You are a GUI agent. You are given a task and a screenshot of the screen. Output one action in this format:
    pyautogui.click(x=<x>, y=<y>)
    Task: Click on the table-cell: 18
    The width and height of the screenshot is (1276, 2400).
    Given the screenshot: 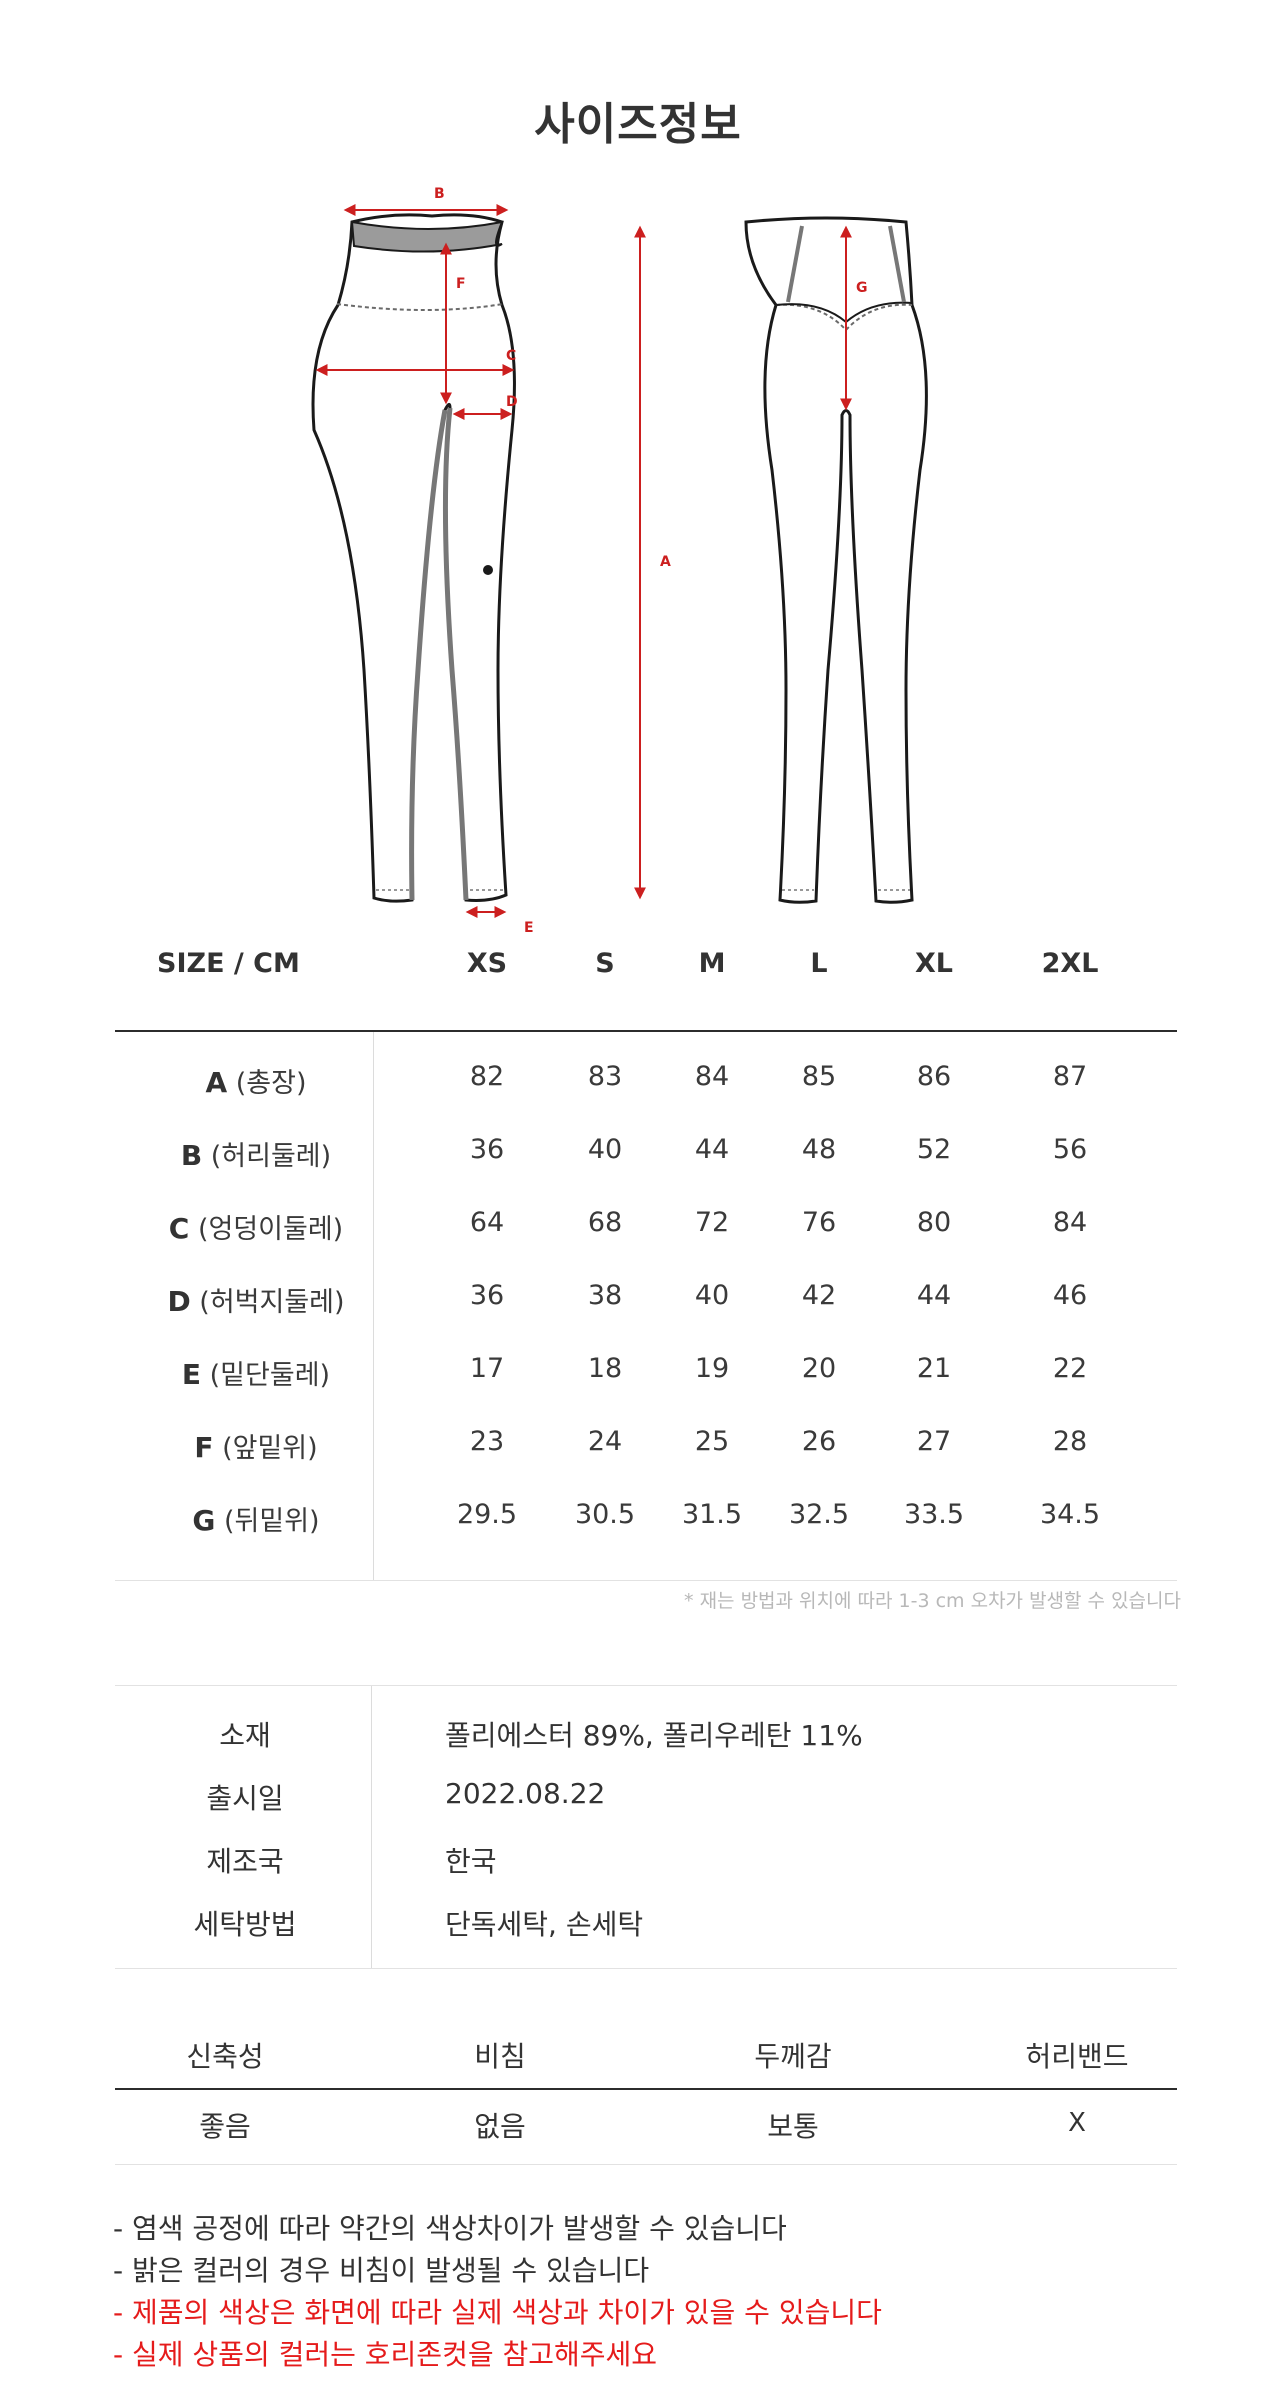 What is the action you would take?
    pyautogui.click(x=605, y=1368)
    